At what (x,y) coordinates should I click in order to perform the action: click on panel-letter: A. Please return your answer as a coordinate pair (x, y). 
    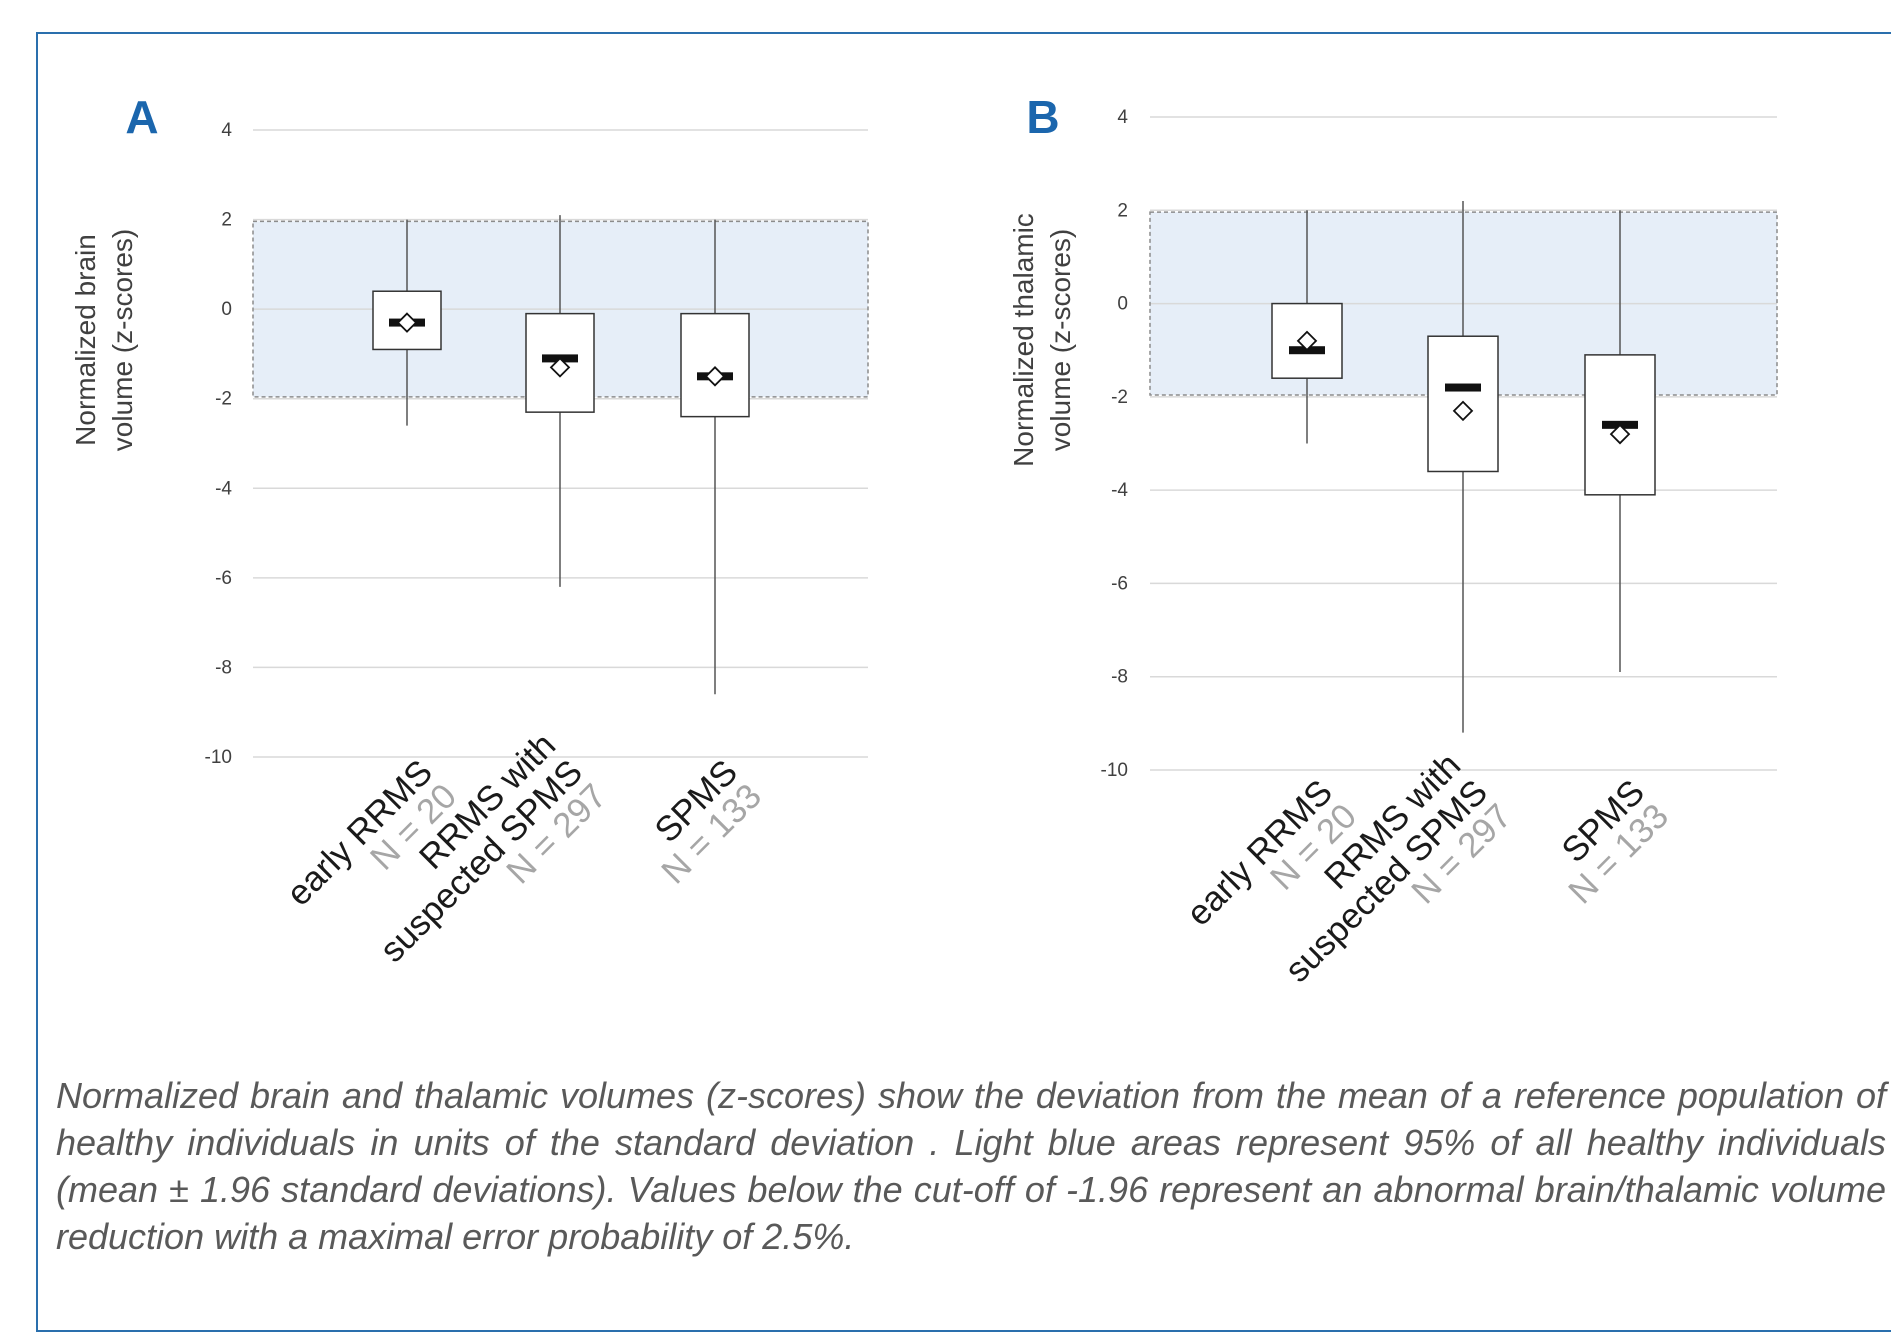
    Looking at the image, I should click on (141, 117).